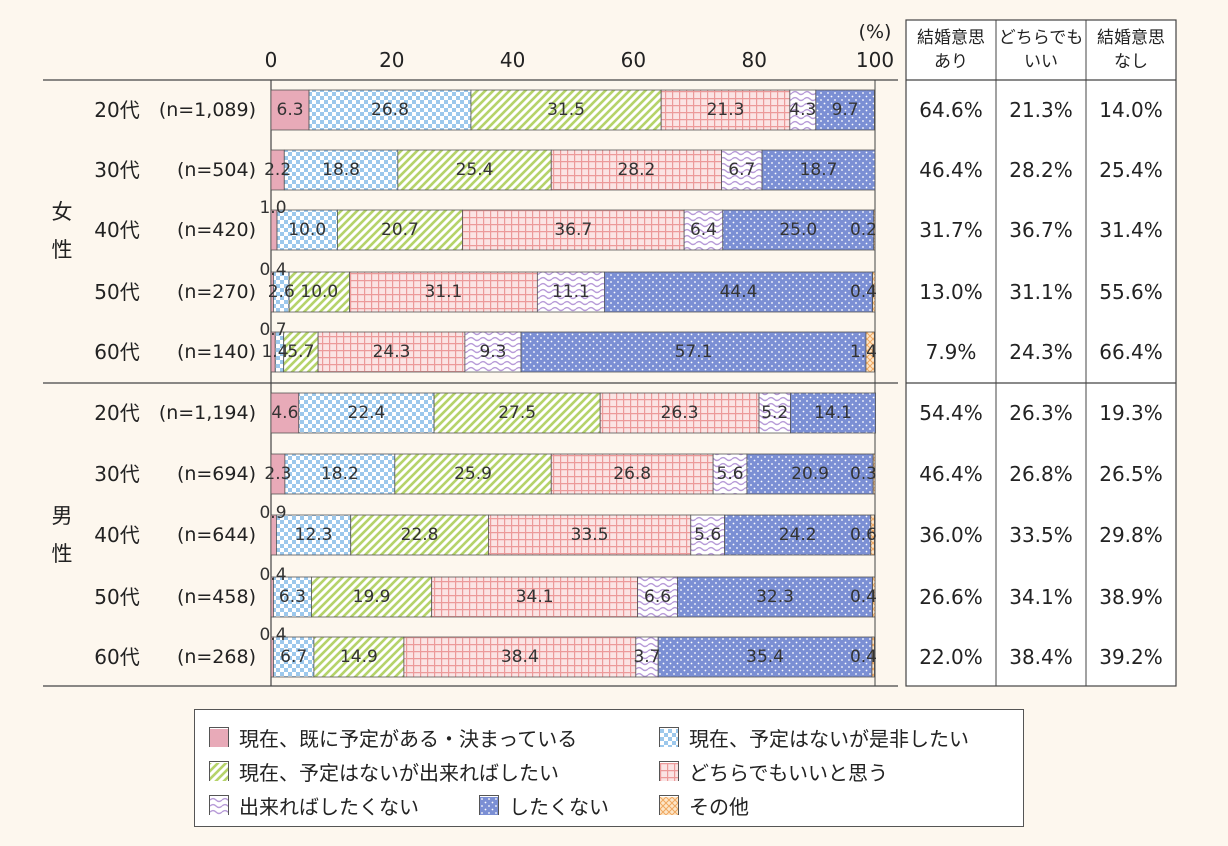 This screenshot has width=1228, height=846. I want to click on x-tick-label: 40, so click(512, 60).